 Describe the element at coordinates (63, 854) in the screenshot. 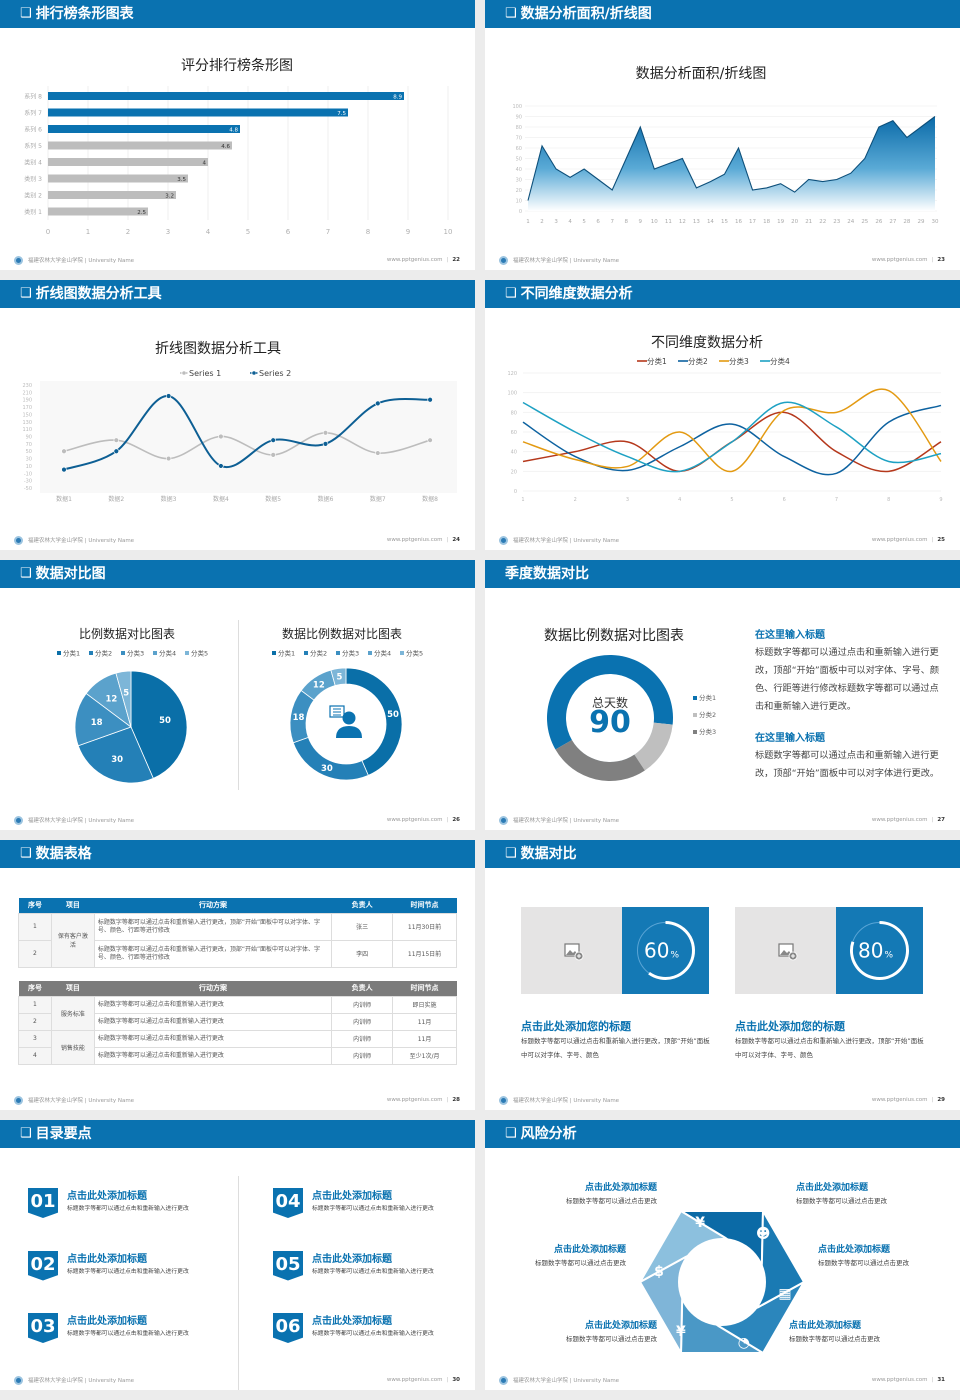

I see `slide-header-title: 数据表格` at that location.